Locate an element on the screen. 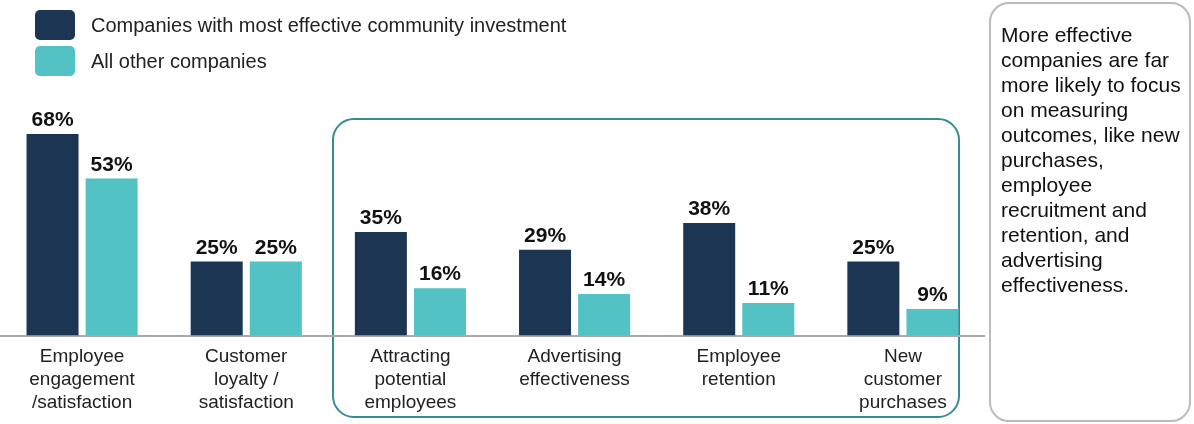  data-label: 38% is located at coordinates (709, 208).